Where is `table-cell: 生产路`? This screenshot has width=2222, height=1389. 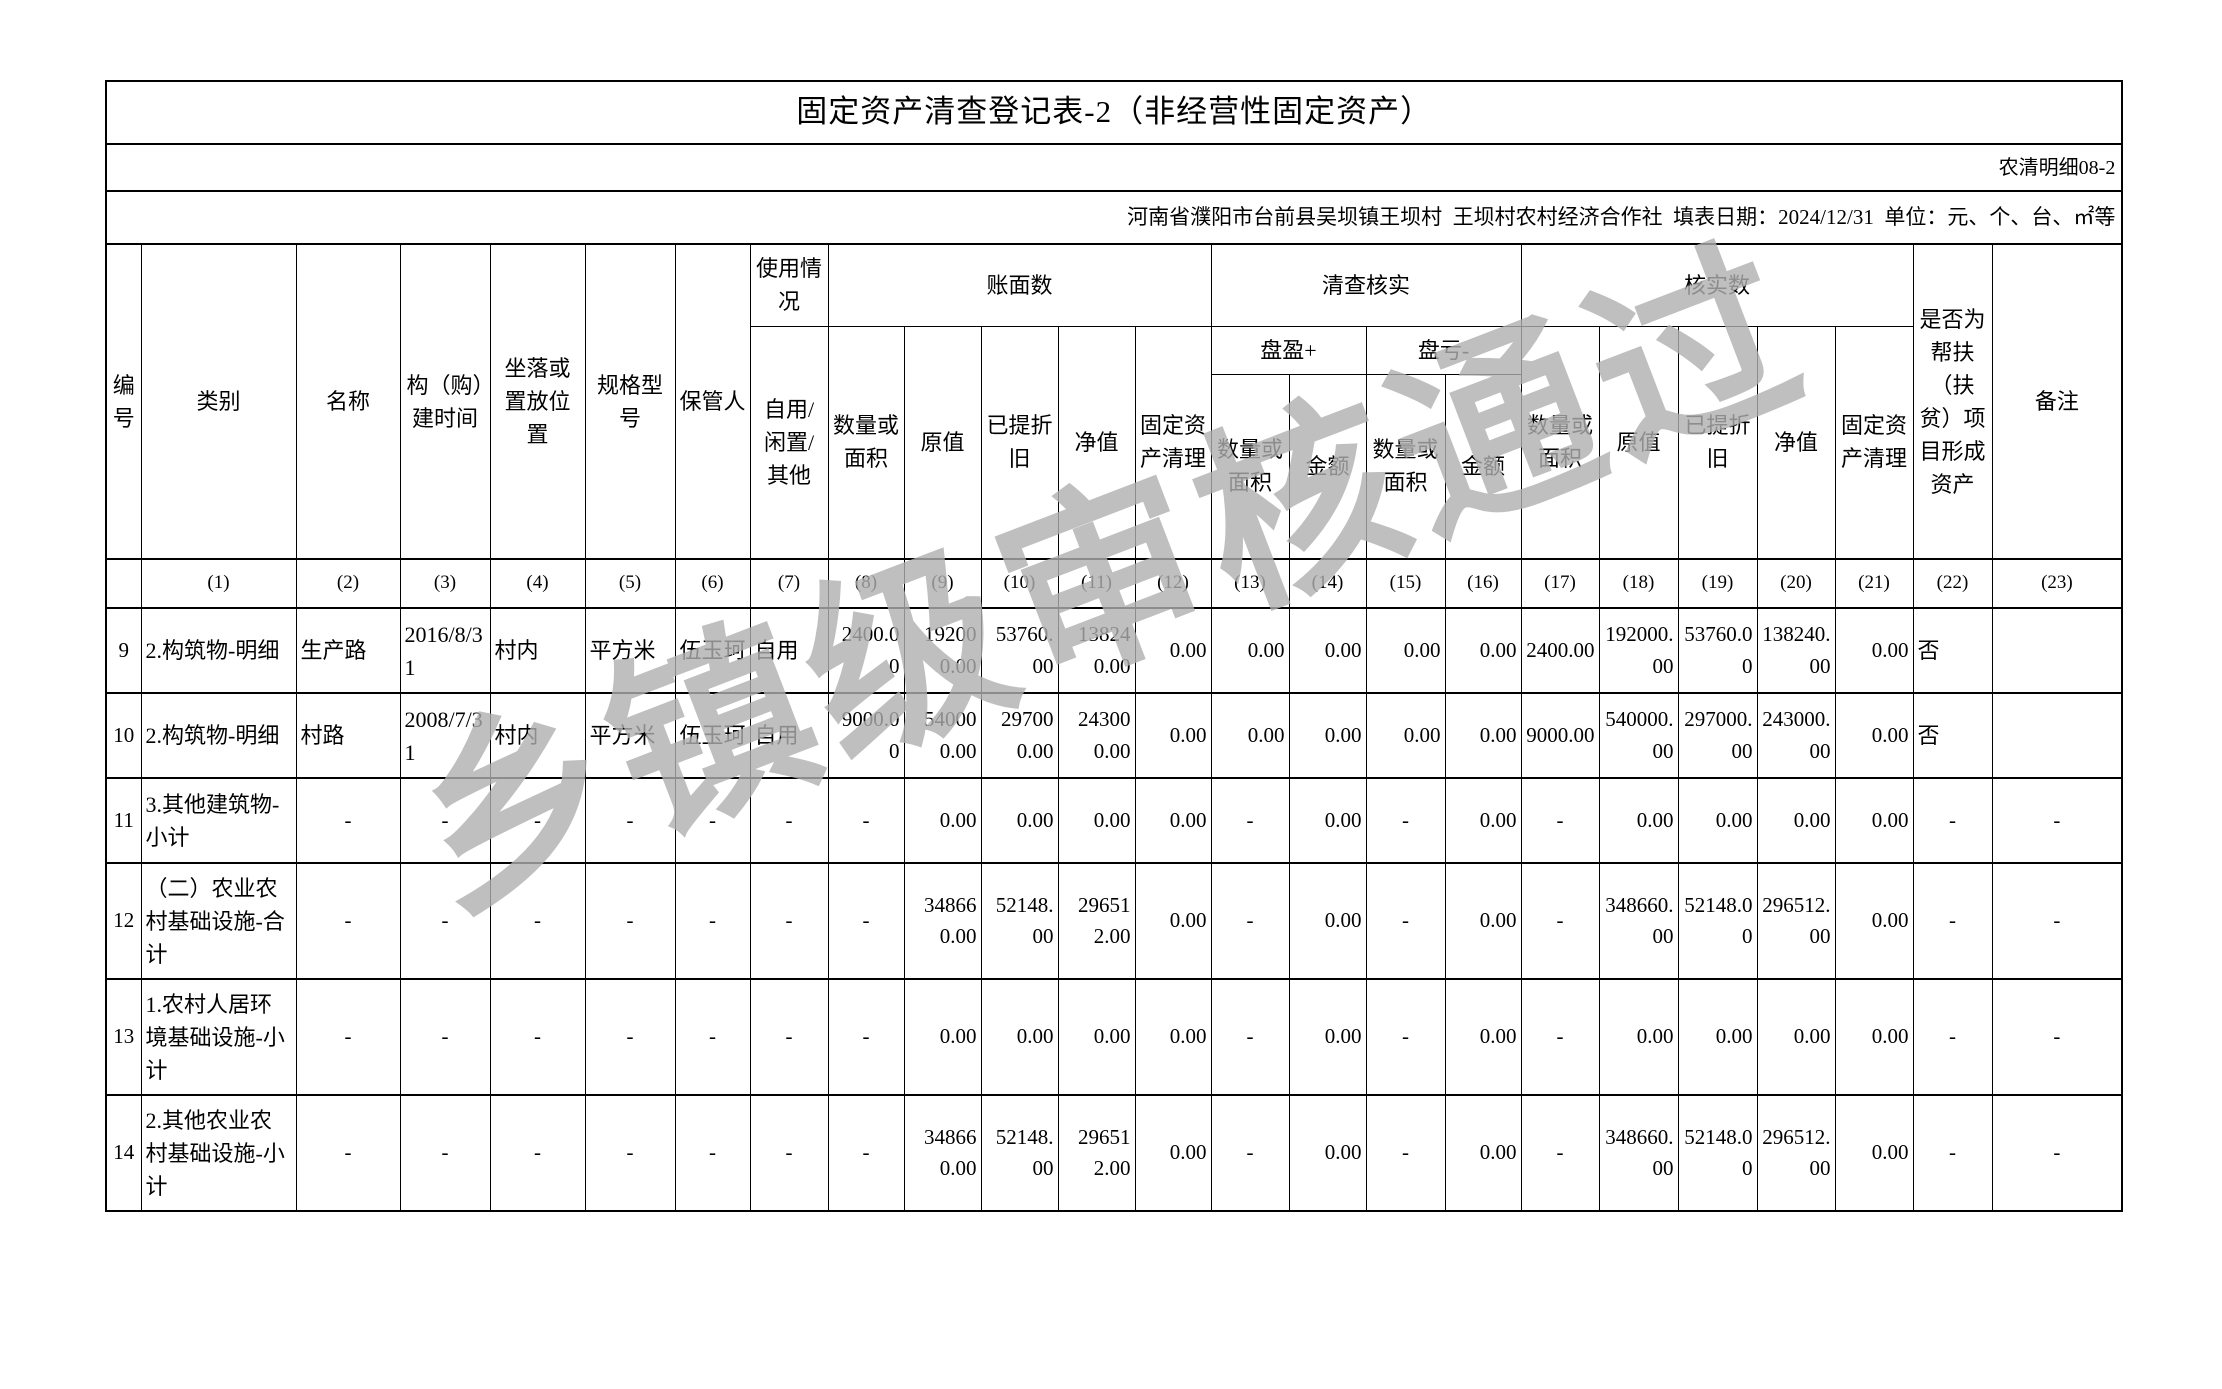 table-cell: 生产路 is located at coordinates (348, 650).